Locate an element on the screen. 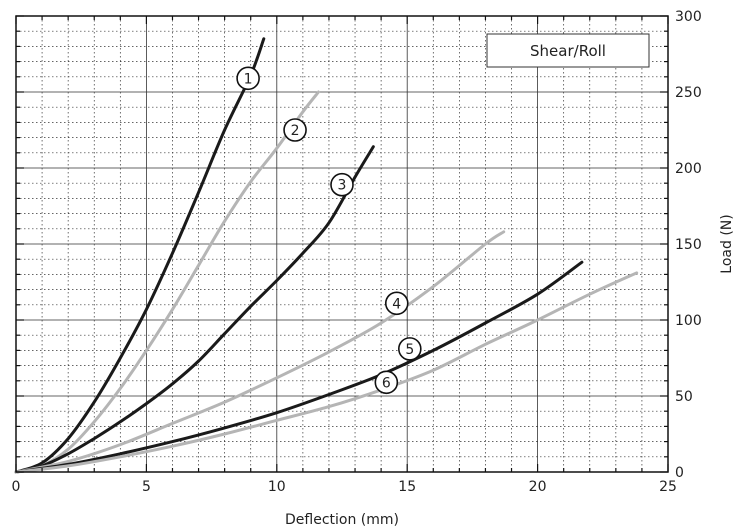 The image size is (740, 529). x-tick-label: 5 is located at coordinates (146, 487).